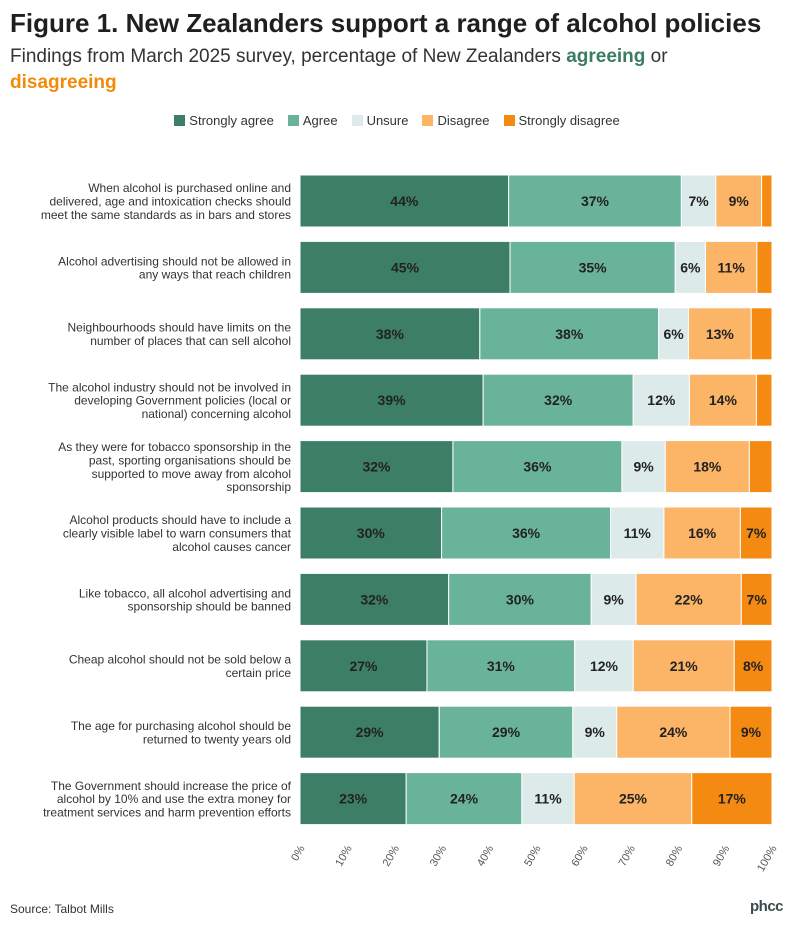 This screenshot has height=937, width=794. I want to click on x-tick-label: 50%, so click(533, 855).